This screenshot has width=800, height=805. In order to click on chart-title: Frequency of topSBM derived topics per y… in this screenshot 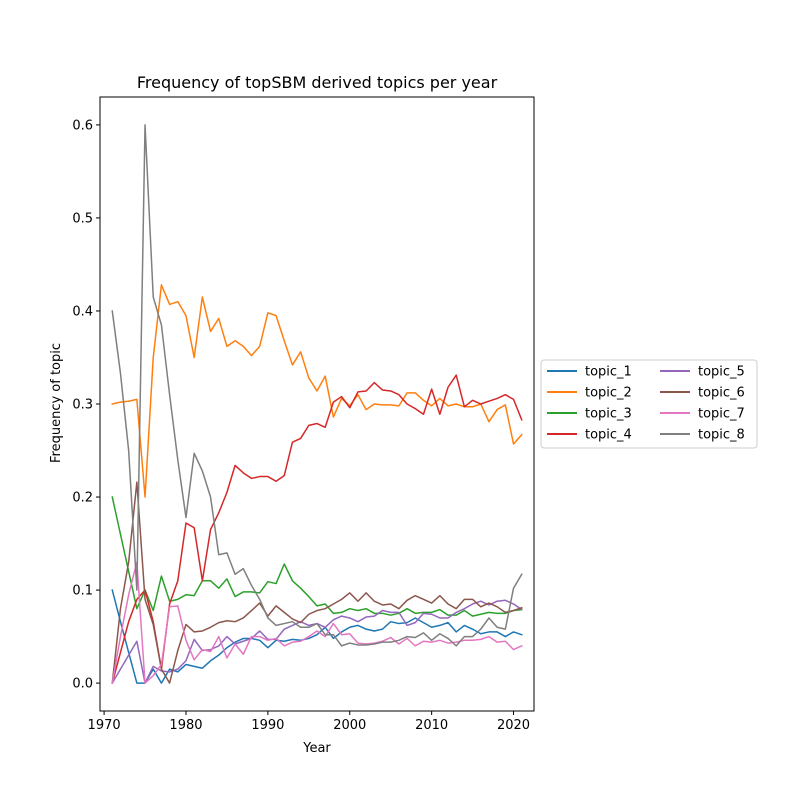, I will do `click(317, 82)`.